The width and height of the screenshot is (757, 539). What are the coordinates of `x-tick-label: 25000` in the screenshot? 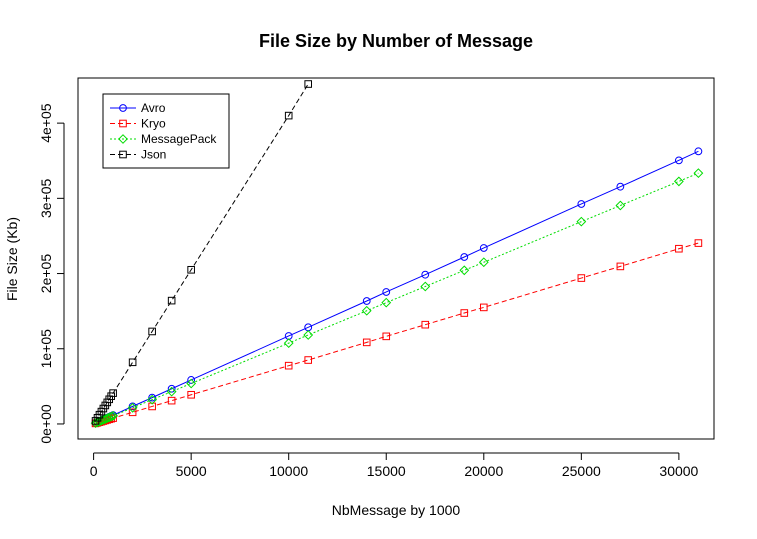 It's located at (581, 471).